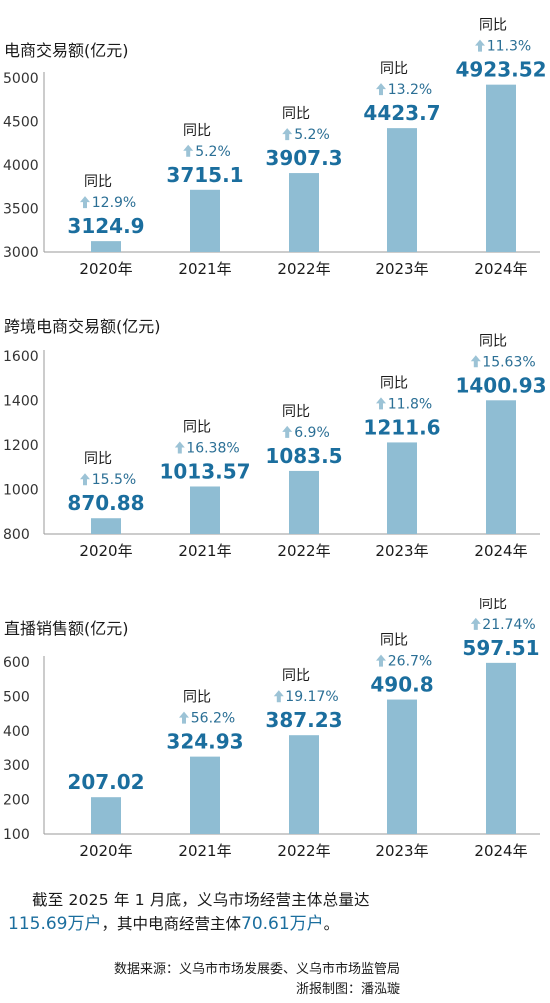  Describe the element at coordinates (204, 471) in the screenshot. I see `data-label: 1013.57` at that location.